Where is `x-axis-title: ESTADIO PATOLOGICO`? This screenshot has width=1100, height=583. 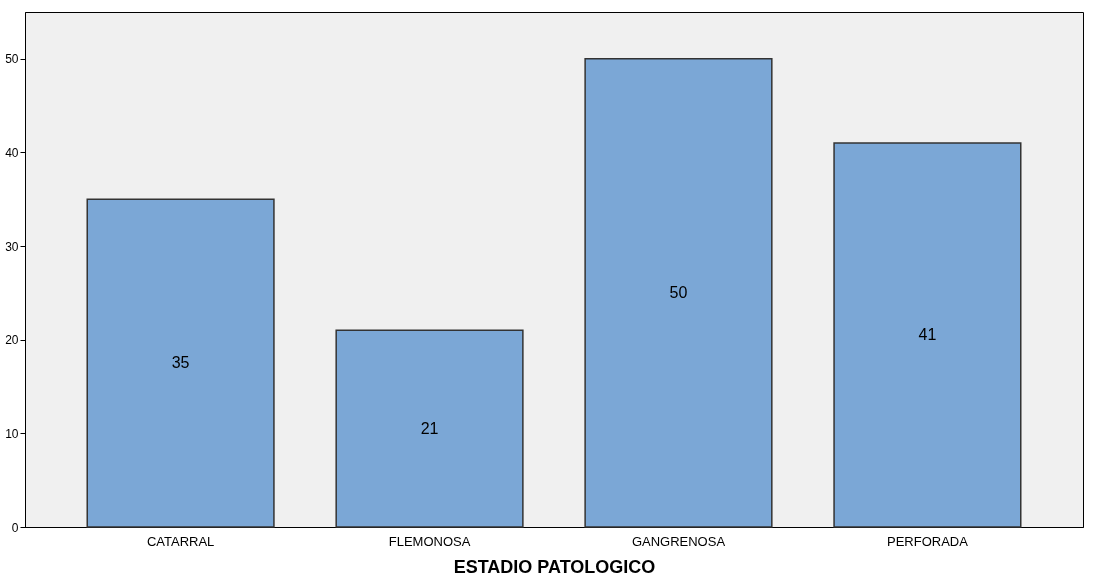
x-axis-title: ESTADIO PATOLOGICO is located at coordinates (554, 566).